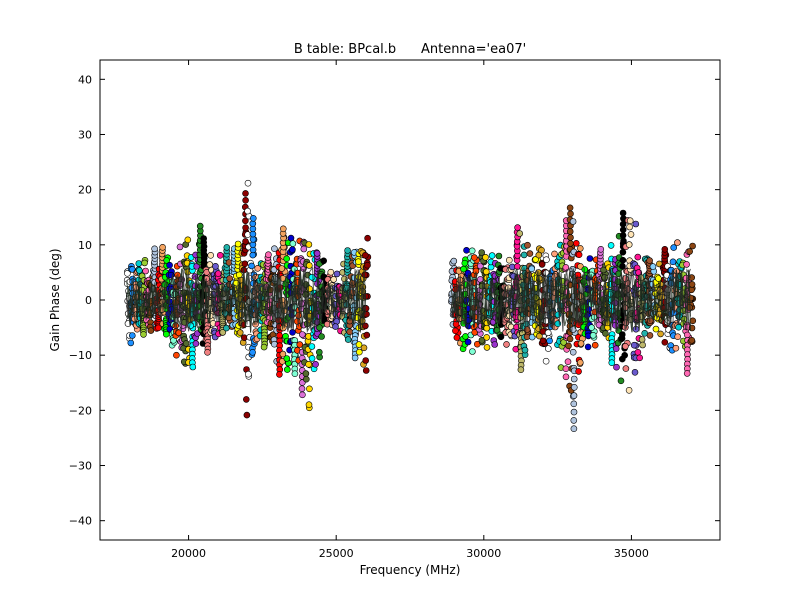 The image size is (800, 600). Describe the element at coordinates (336, 553) in the screenshot. I see `x-tick-label: 25000` at that location.